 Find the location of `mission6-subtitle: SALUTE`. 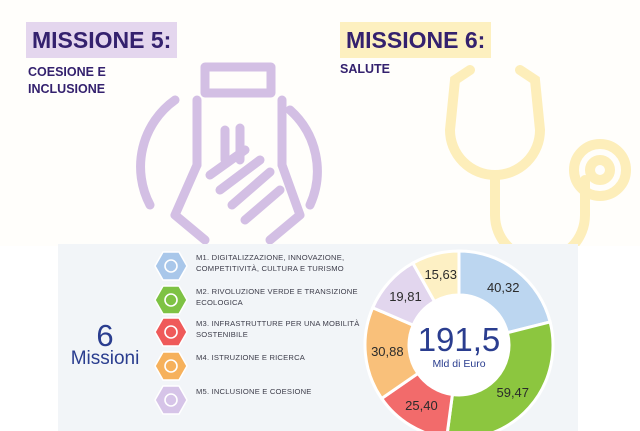

mission6-subtitle: SALUTE is located at coordinates (365, 69).